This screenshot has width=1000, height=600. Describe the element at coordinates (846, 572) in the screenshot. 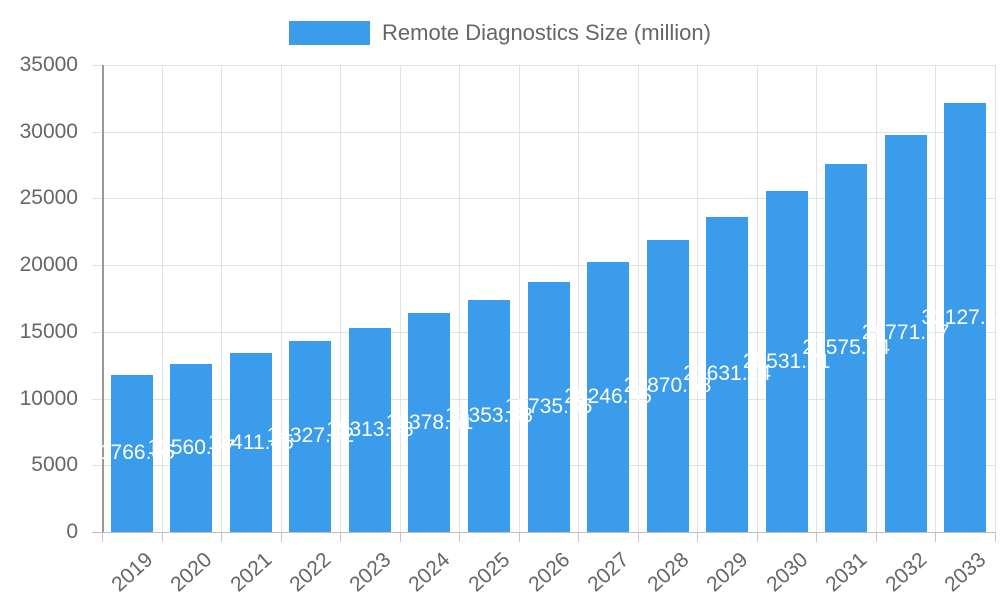

I see `x-tick-label: 2031` at that location.